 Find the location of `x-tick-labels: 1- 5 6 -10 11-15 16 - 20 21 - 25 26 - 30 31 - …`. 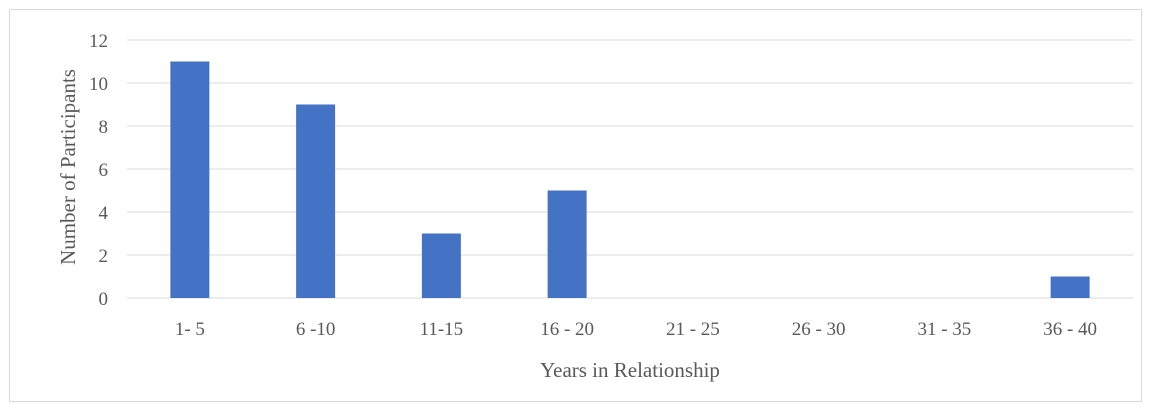

x-tick-labels: 1- 5 6 -10 11-15 16 - 20 21 - 25 26 - 30 31 - … is located at coordinates (636, 329).